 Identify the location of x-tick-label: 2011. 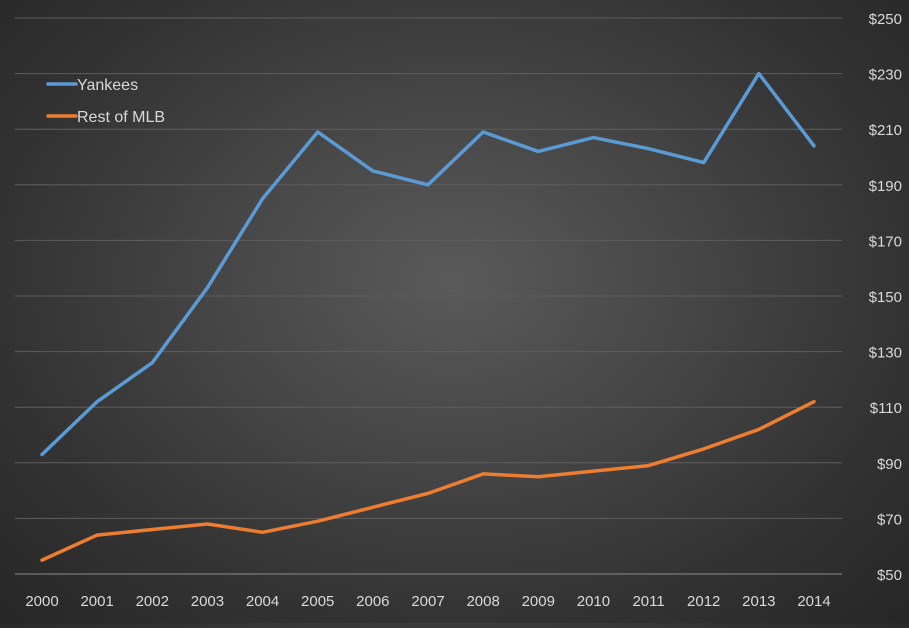
(648, 601).